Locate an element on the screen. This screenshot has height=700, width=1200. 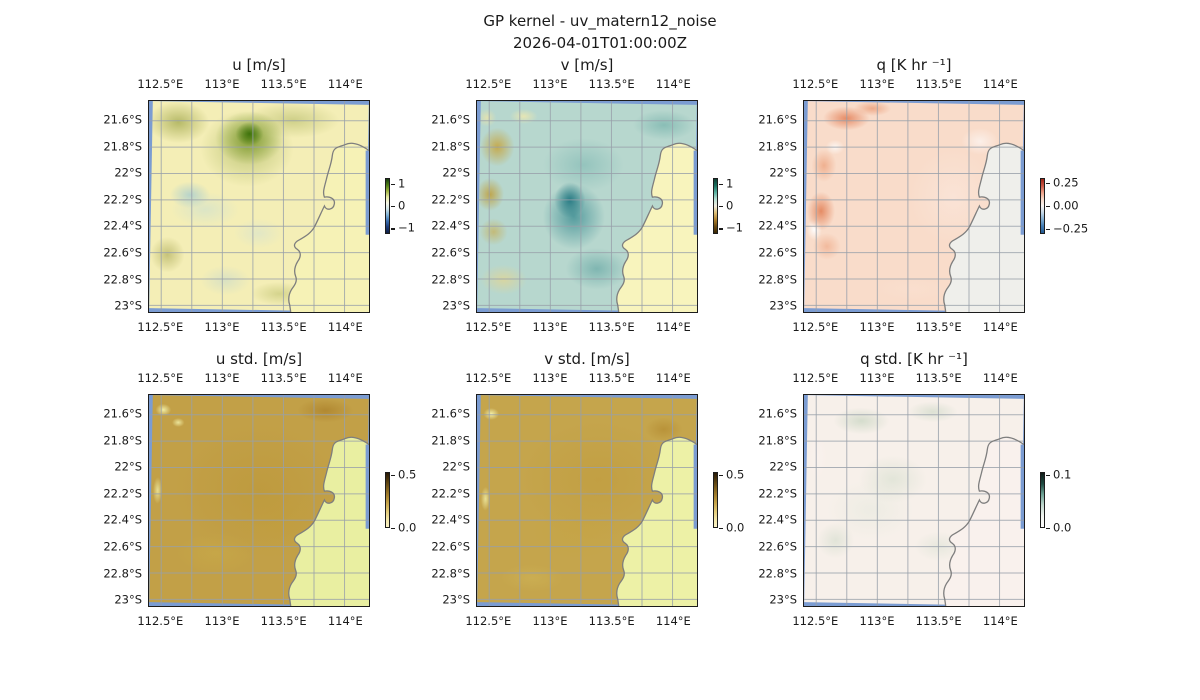
subplot-title-u: u [m/s] is located at coordinates (259, 65).